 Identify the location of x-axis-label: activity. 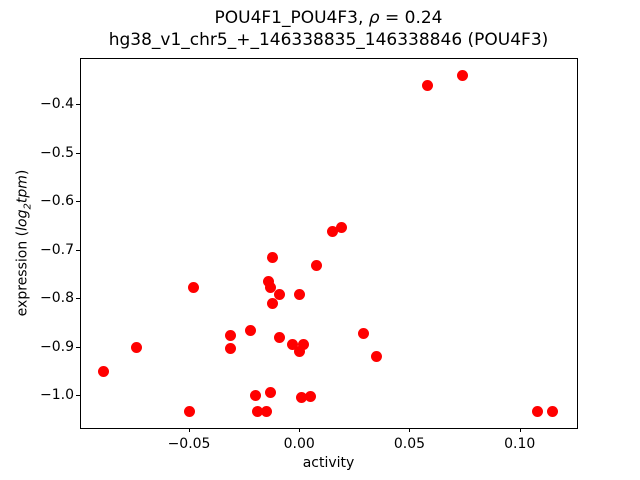
(328, 463).